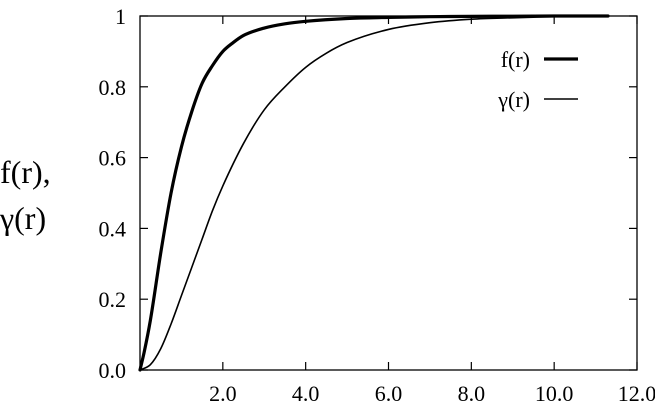 The height and width of the screenshot is (415, 655). I want to click on legend: f(r) γ(r), so click(537, 79).